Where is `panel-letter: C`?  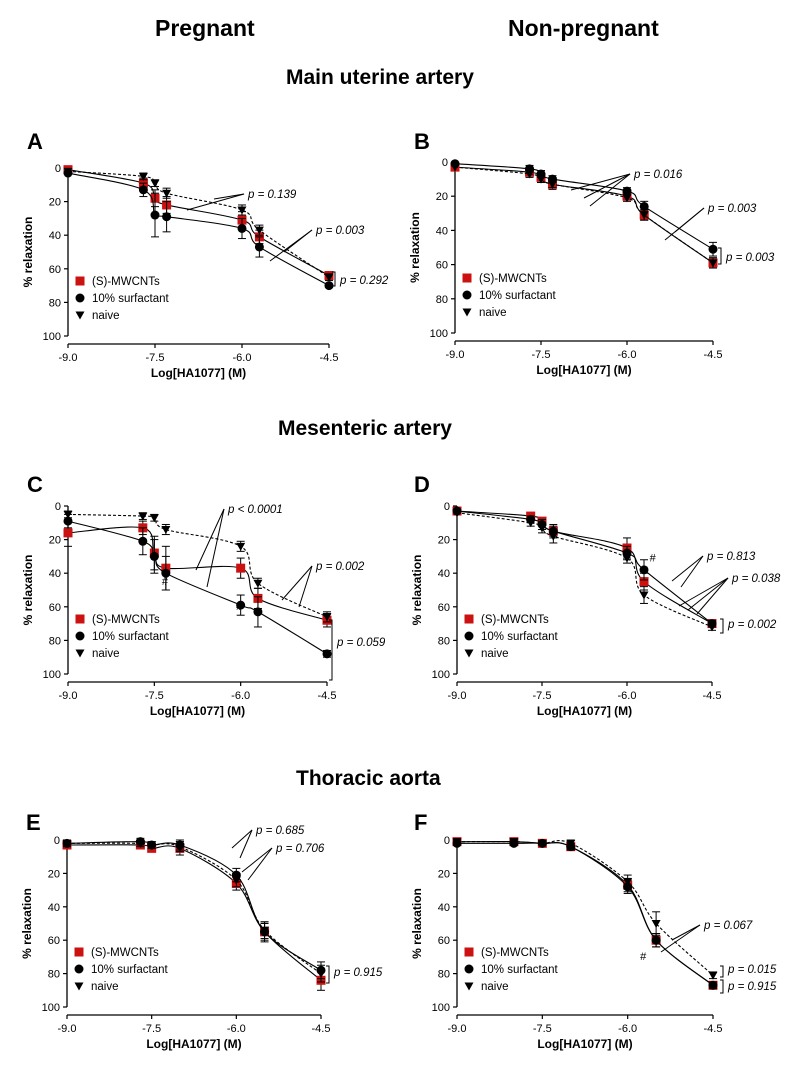
panel-letter: C is located at coordinates (35, 484).